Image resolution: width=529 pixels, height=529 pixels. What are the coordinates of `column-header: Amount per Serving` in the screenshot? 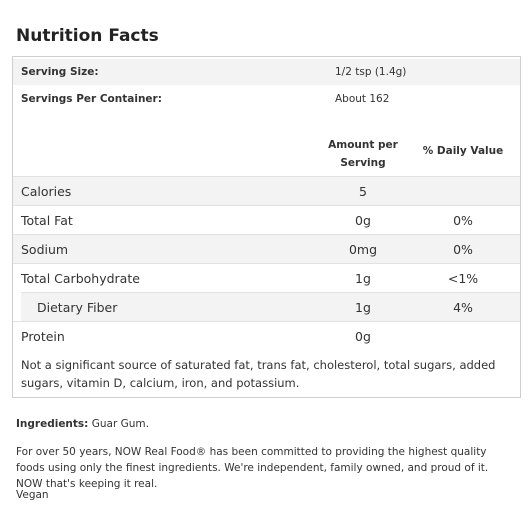 It's located at (363, 154).